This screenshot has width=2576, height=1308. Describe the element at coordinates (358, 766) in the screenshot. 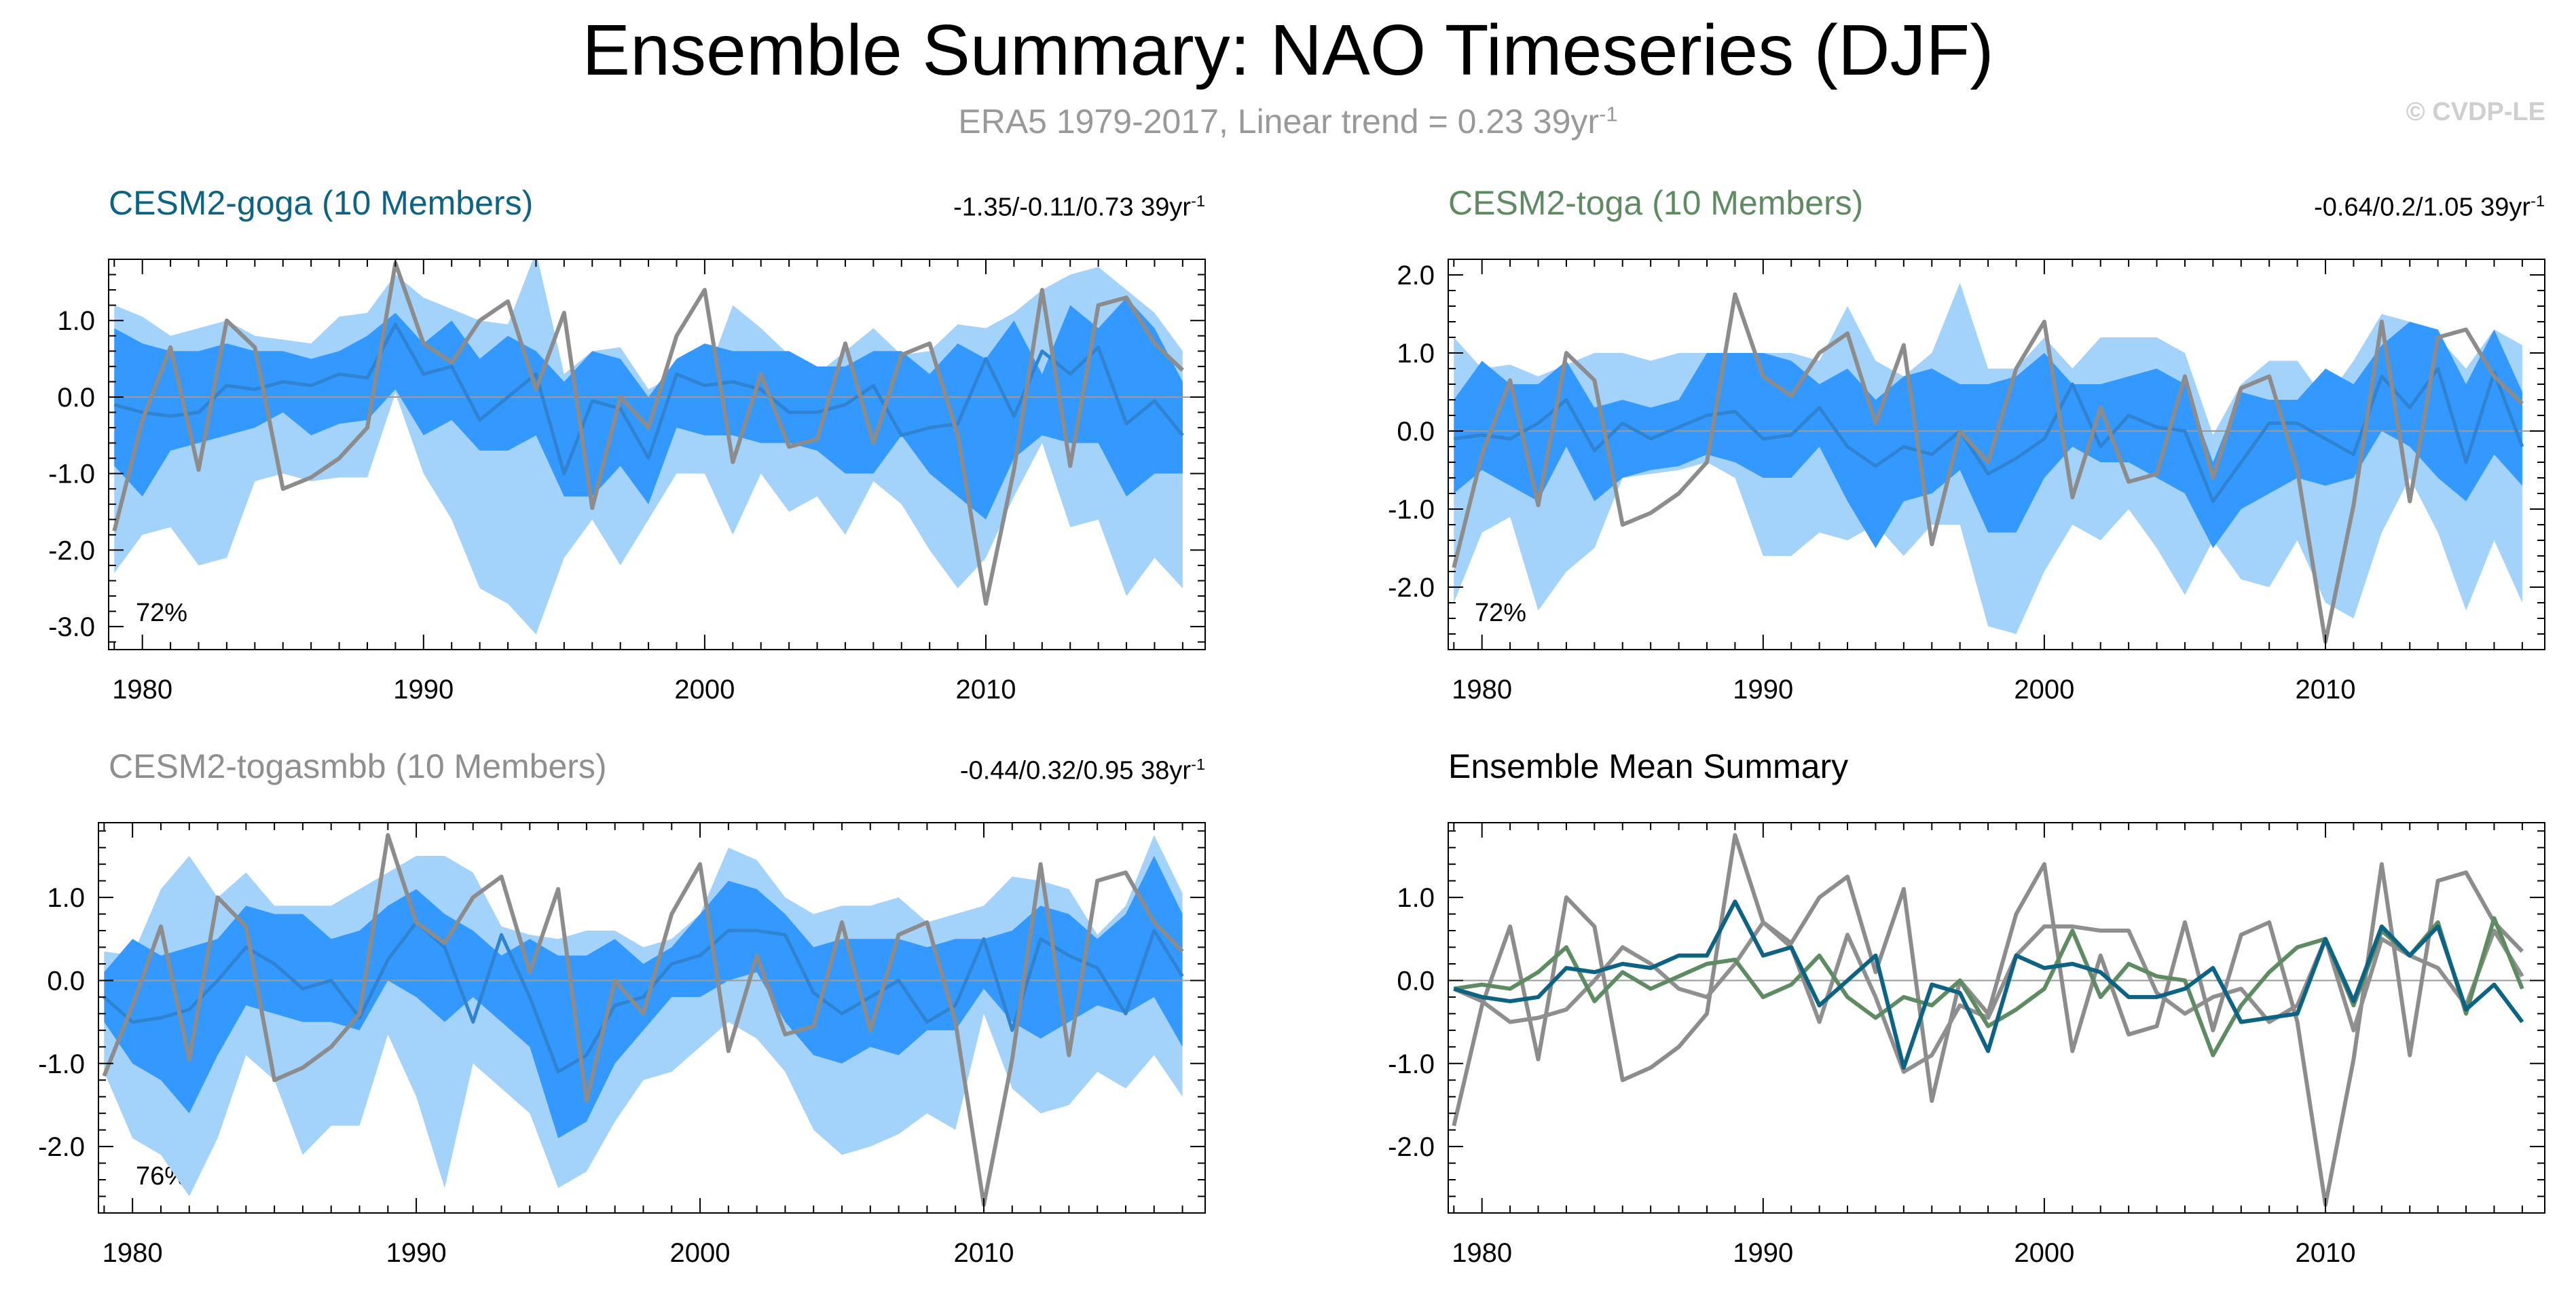

I see `panel-title-togasmbb: CESM2-togasmbb (10 Members)` at that location.